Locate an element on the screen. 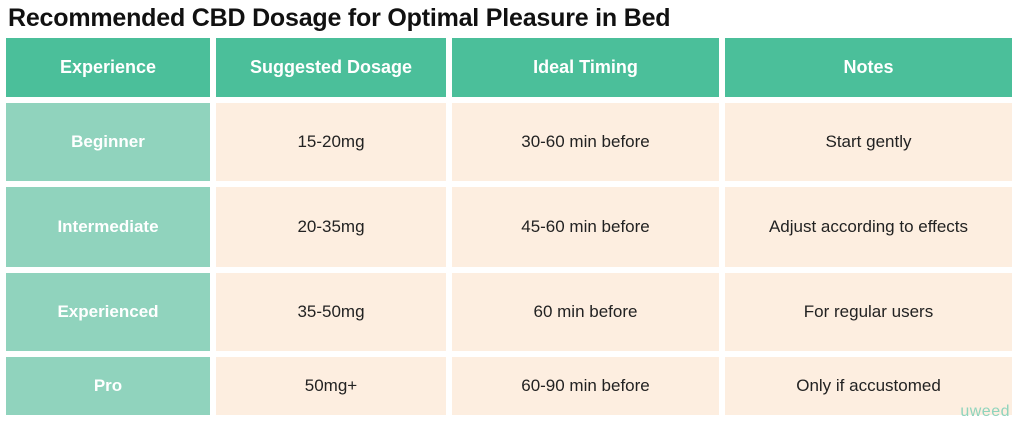 The image size is (1024, 427). brand-logo: uweed is located at coordinates (985, 411).